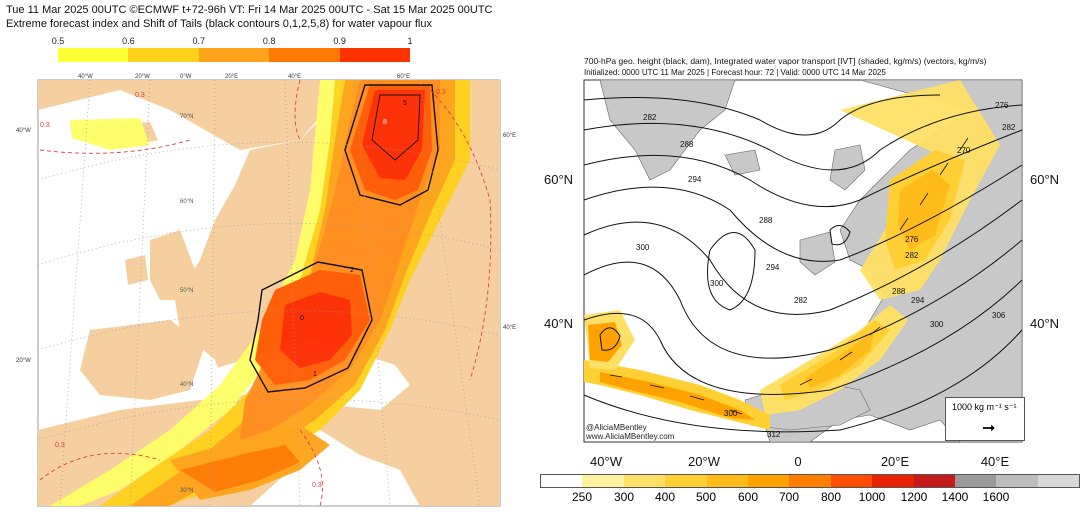 The image size is (1080, 526). Describe the element at coordinates (509, 328) in the screenshot. I see `efi-side-label: 40°E` at that location.